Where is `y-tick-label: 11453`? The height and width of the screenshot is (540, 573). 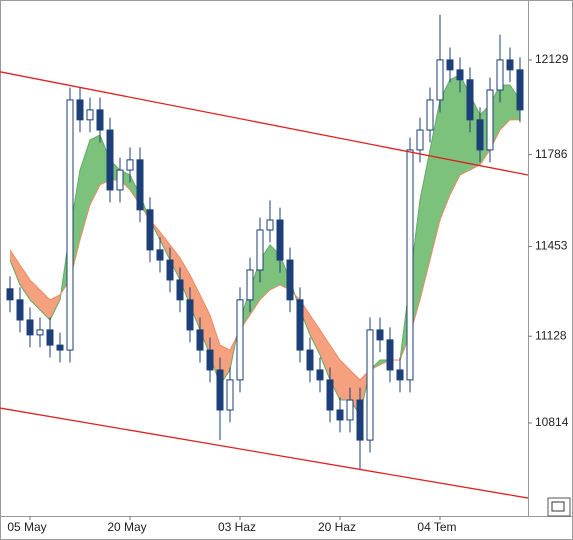
y-tick-label: 11453 is located at coordinates (551, 246).